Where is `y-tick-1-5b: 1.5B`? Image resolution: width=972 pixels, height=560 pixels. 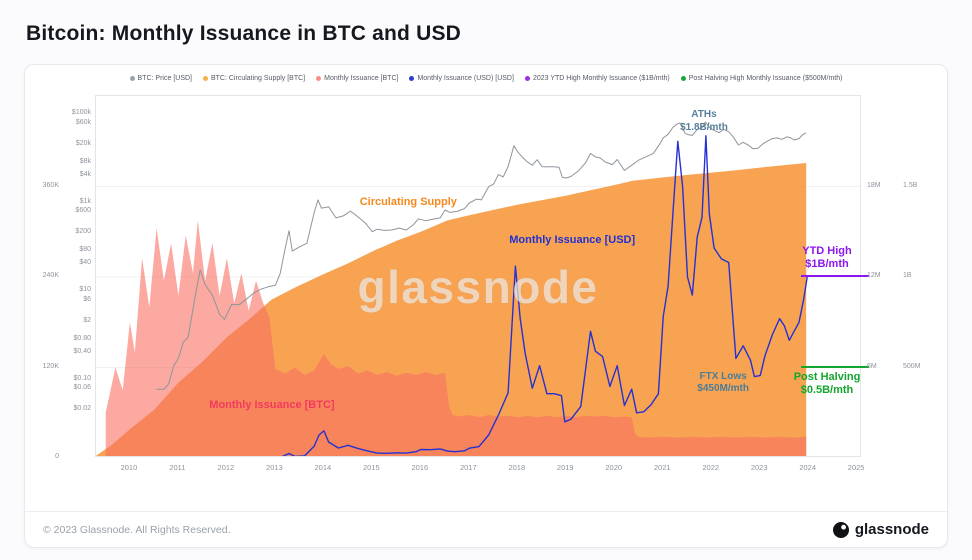
y-tick-1-5b: 1.5B is located at coordinates (910, 185).